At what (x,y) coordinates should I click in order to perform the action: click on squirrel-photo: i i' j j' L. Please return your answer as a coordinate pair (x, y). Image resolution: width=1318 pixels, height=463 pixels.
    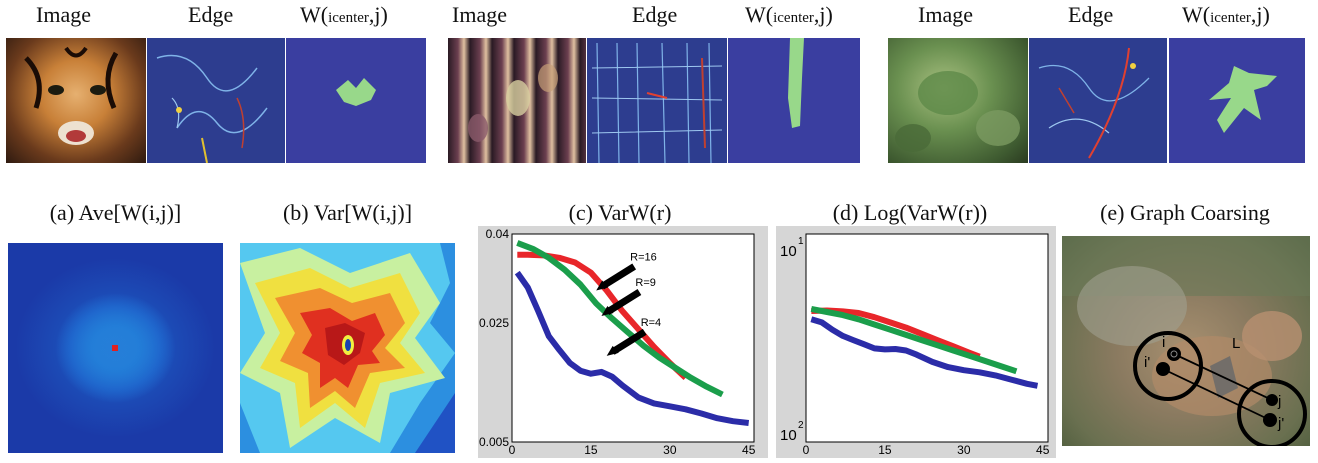
    Looking at the image, I should click on (1186, 341).